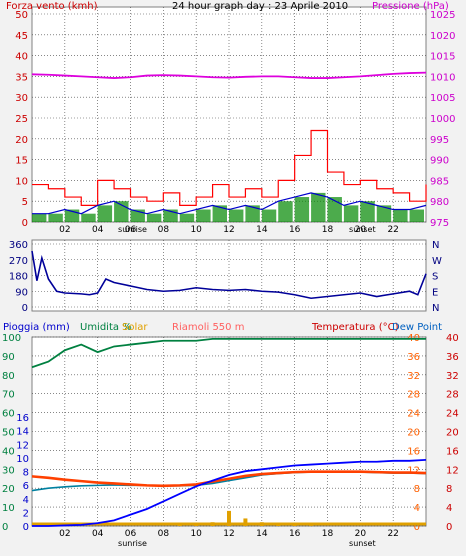 The height and width of the screenshot is (556, 466). What do you see at coordinates (21, 140) in the screenshot?
I see `y-left-tick-label: 20` at bounding box center [21, 140].